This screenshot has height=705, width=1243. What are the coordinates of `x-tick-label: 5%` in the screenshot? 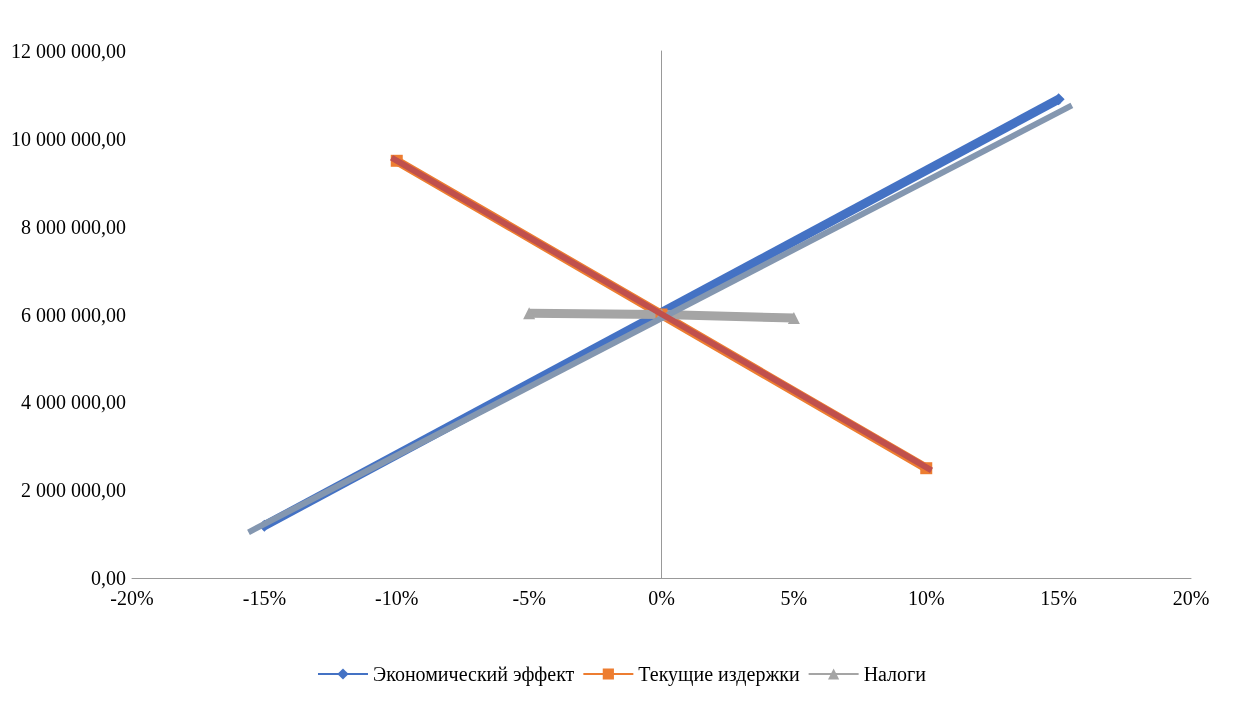 It's located at (794, 598).